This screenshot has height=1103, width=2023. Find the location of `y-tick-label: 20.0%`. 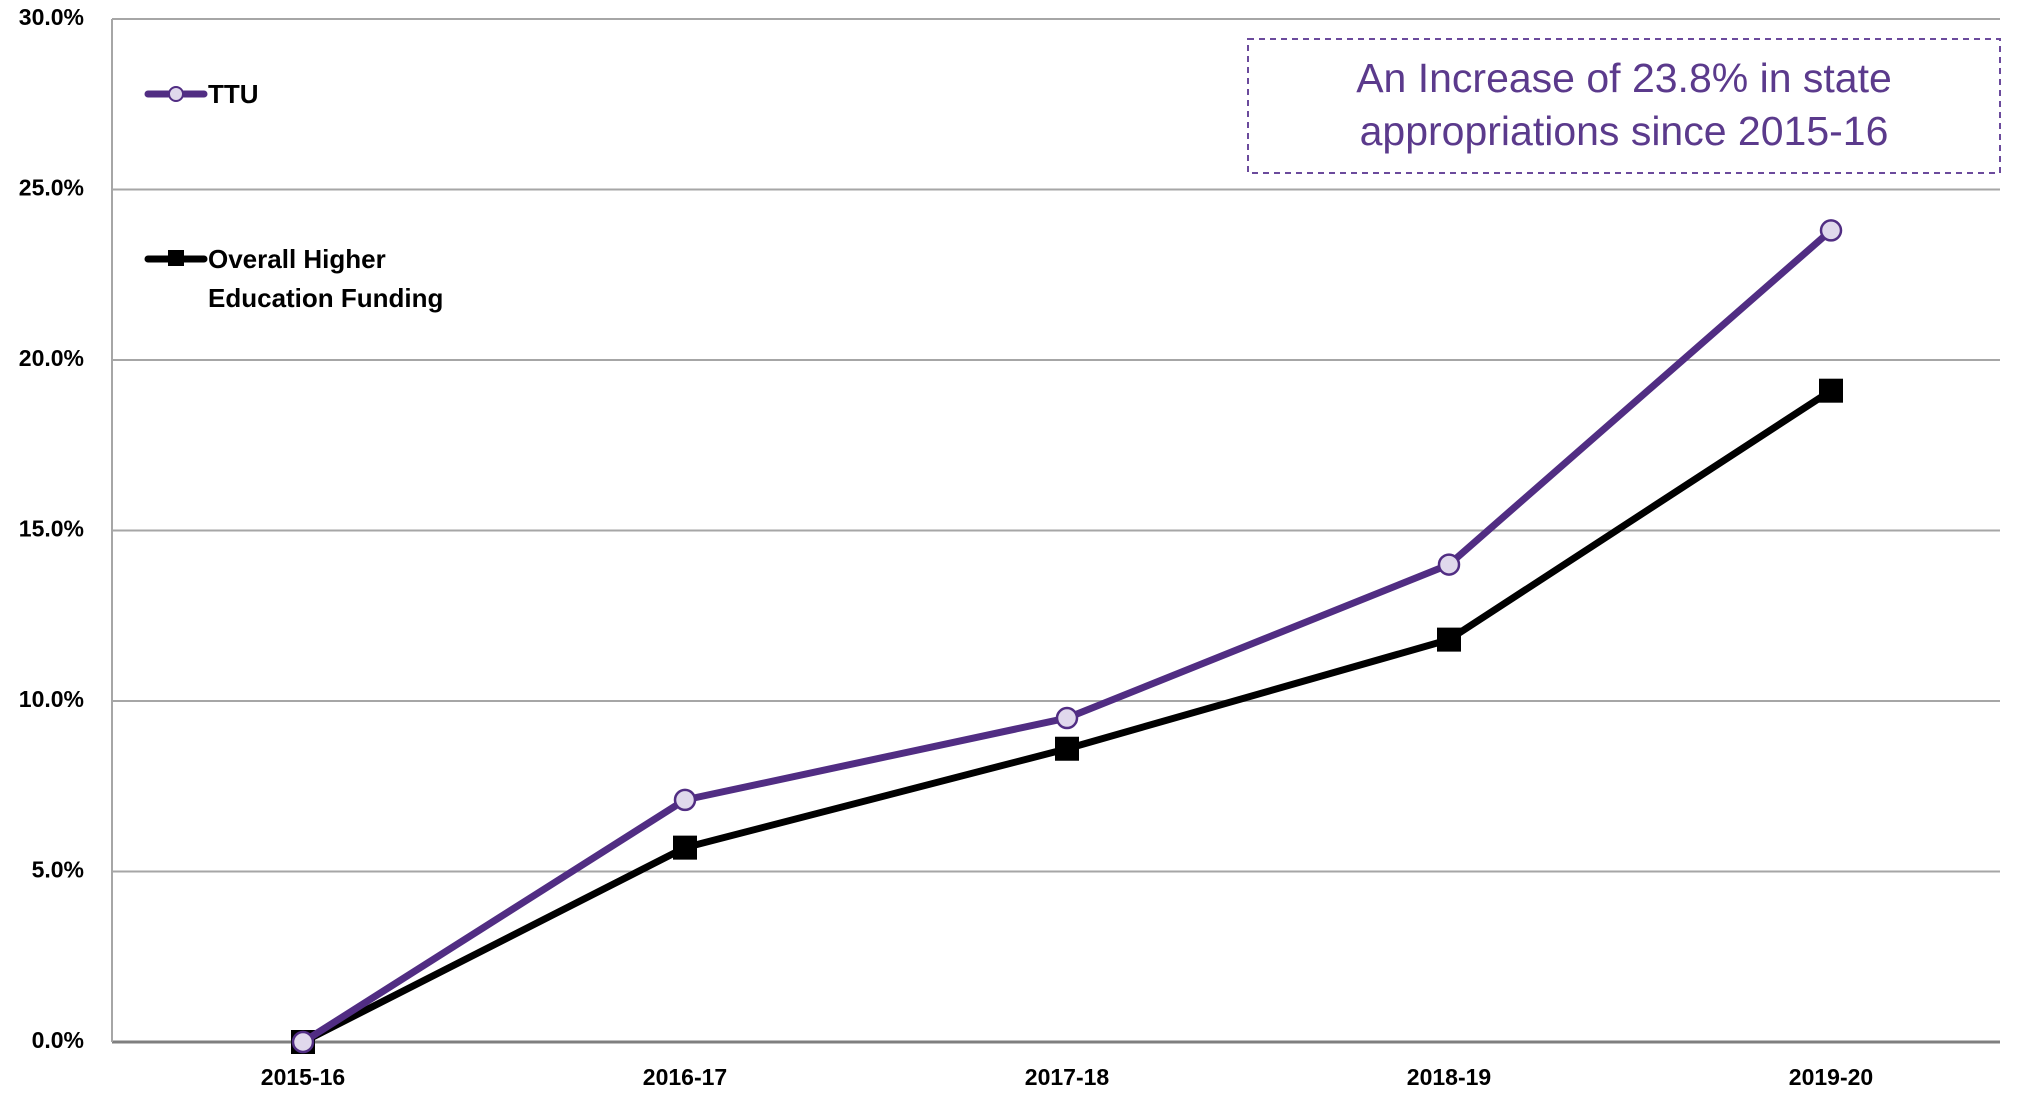

y-tick-label: 20.0% is located at coordinates (51, 358).